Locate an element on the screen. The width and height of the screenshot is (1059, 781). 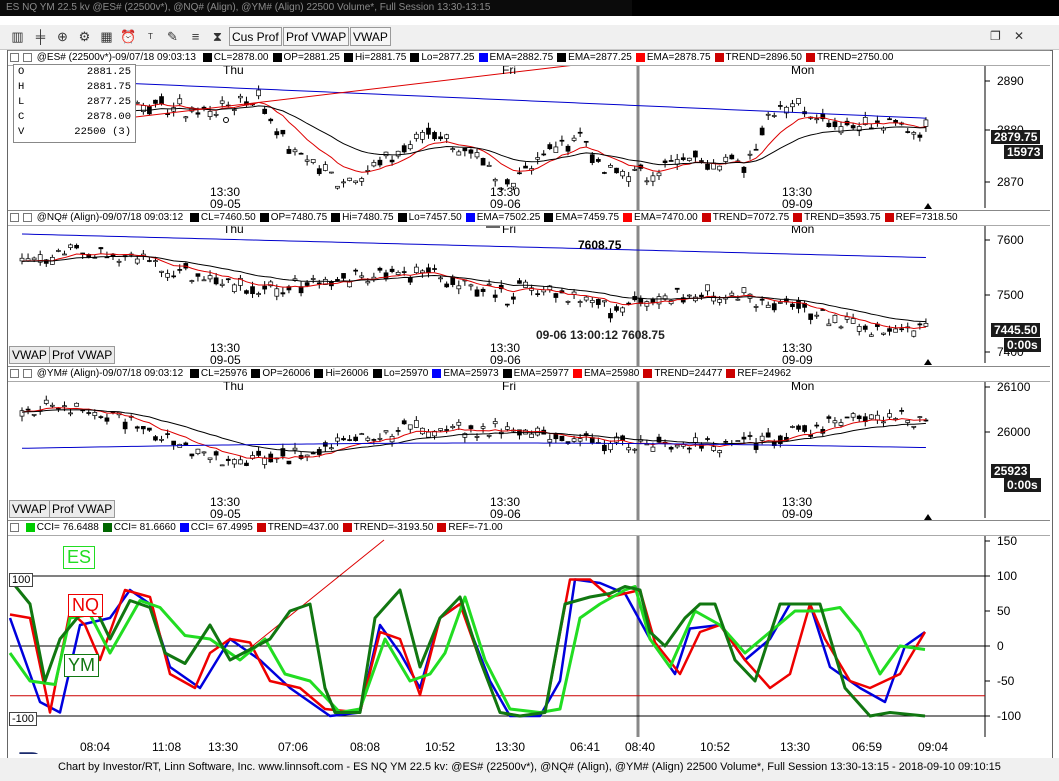
alarm-icon: ⏰ is located at coordinates (128, 36).